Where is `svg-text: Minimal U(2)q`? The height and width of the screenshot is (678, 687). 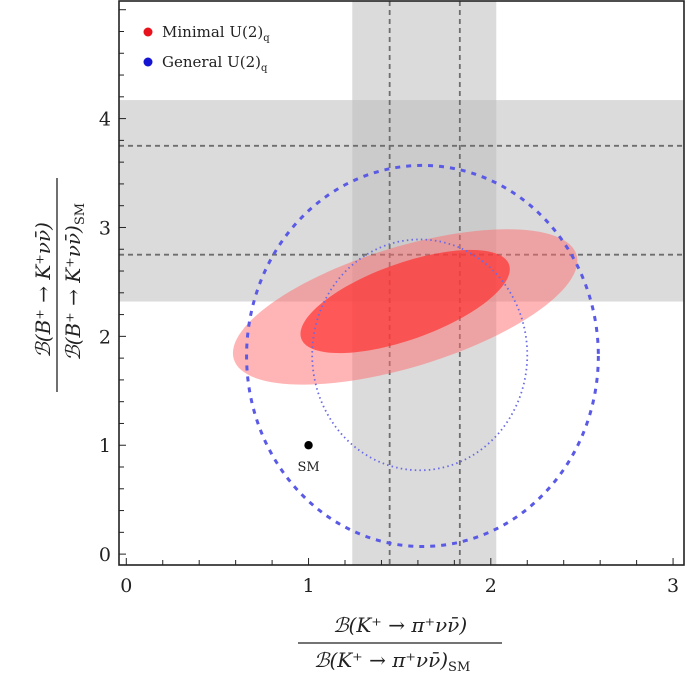
svg-text: Minimal U(2)q is located at coordinates (216, 33).